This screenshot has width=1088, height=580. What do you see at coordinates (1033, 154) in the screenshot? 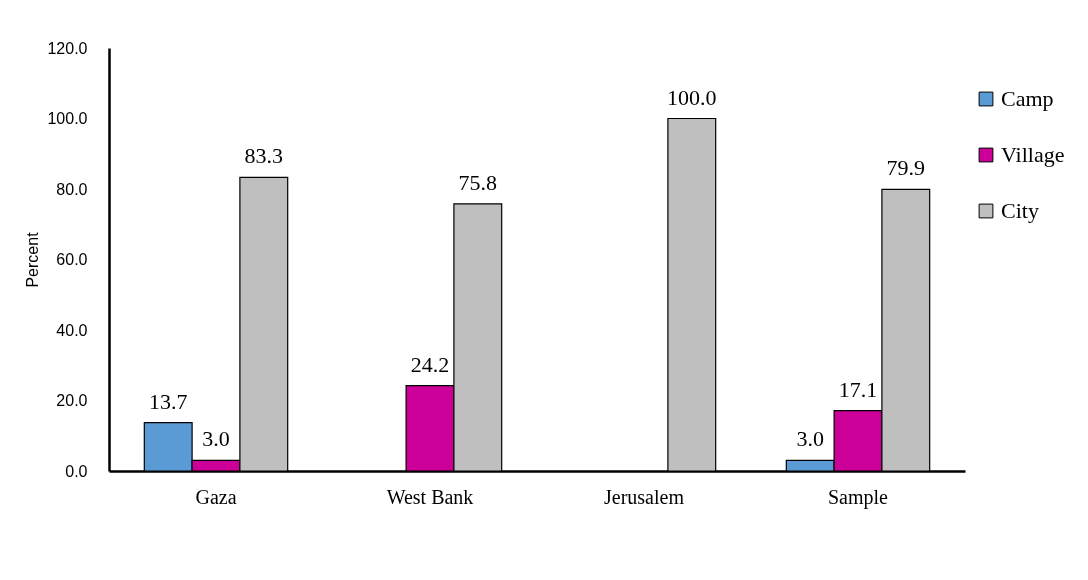
I see `legend-label: Village` at bounding box center [1033, 154].